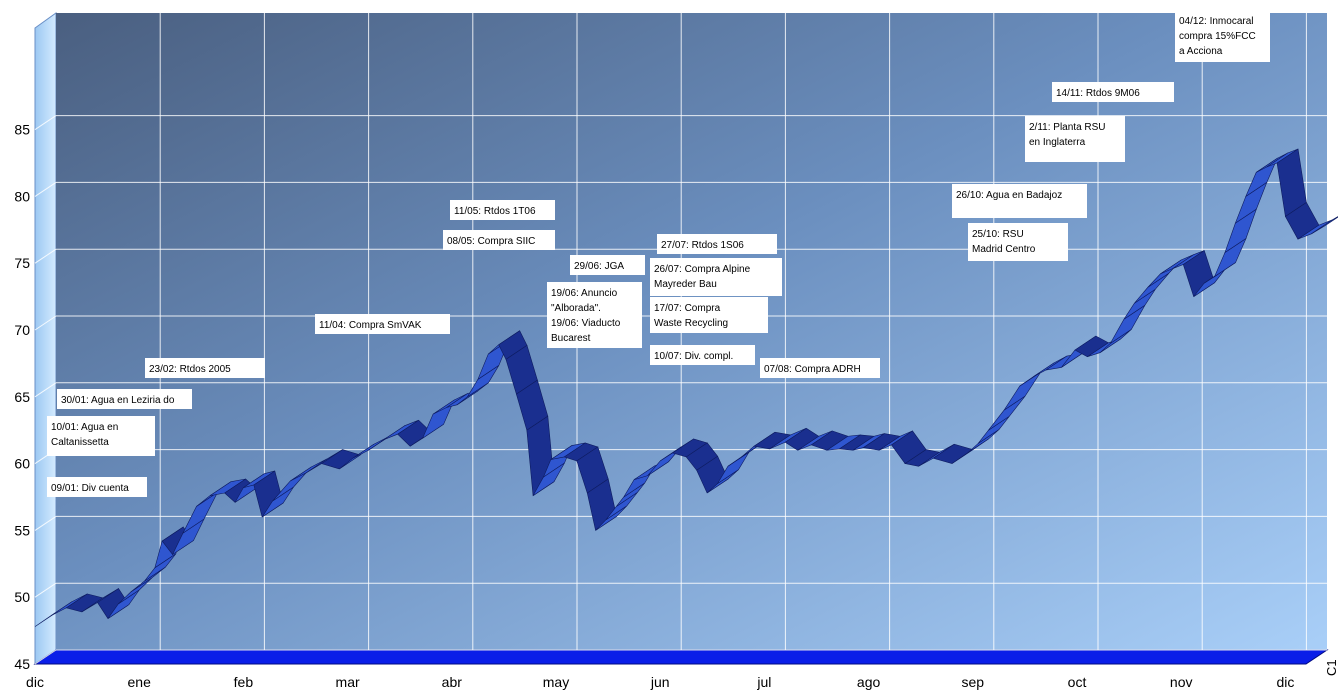  Describe the element at coordinates (1009, 195) in the screenshot. I see `annotation-text: 26/10: Agua en Badajoz` at that location.